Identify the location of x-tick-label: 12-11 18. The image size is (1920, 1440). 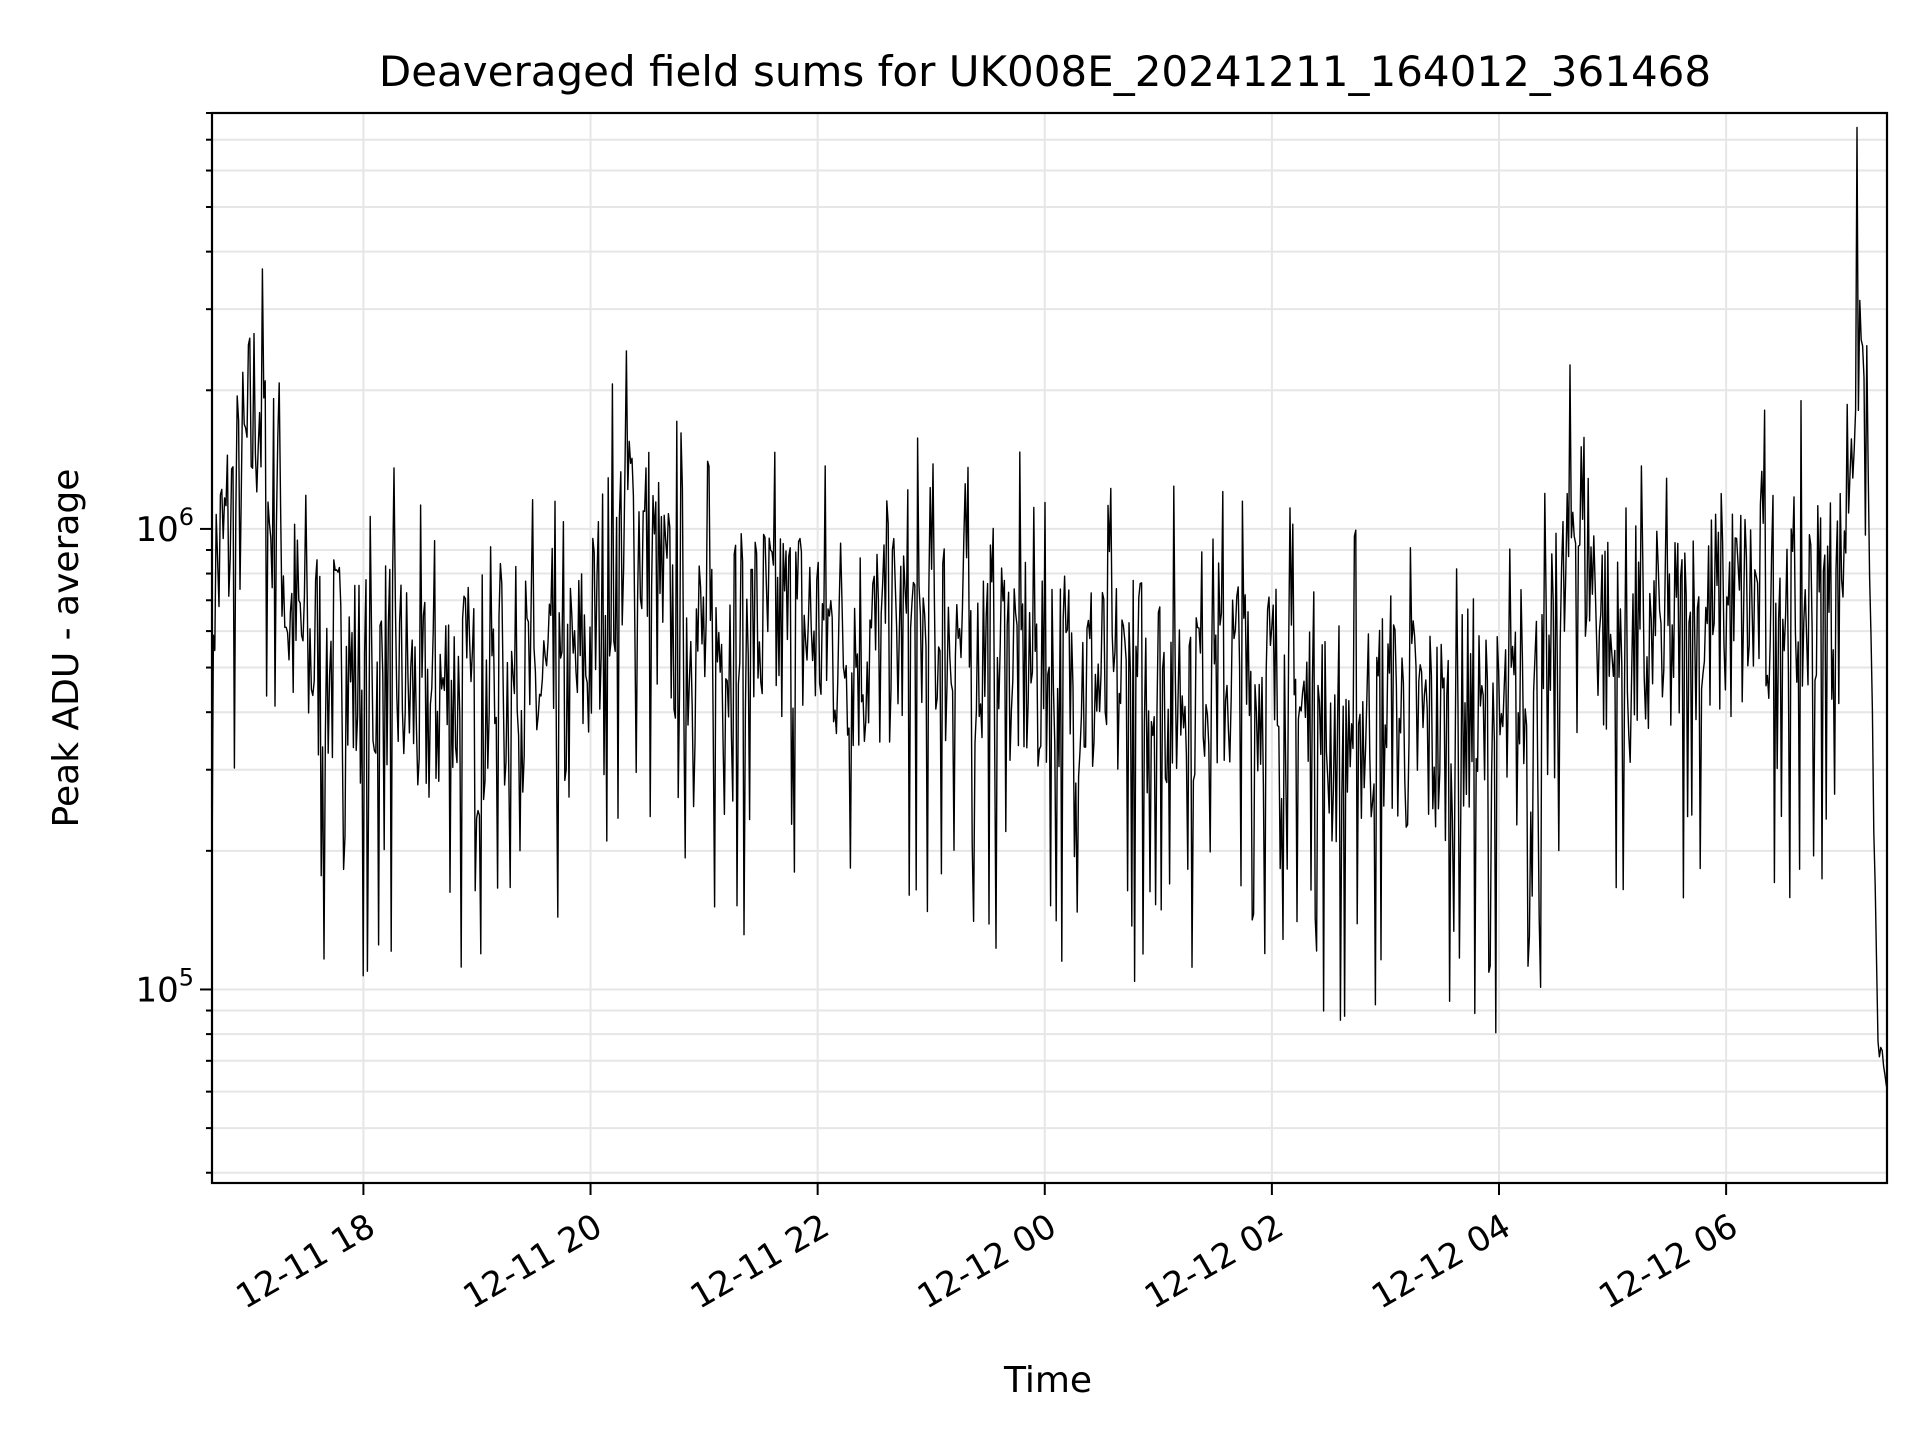
(306, 1261).